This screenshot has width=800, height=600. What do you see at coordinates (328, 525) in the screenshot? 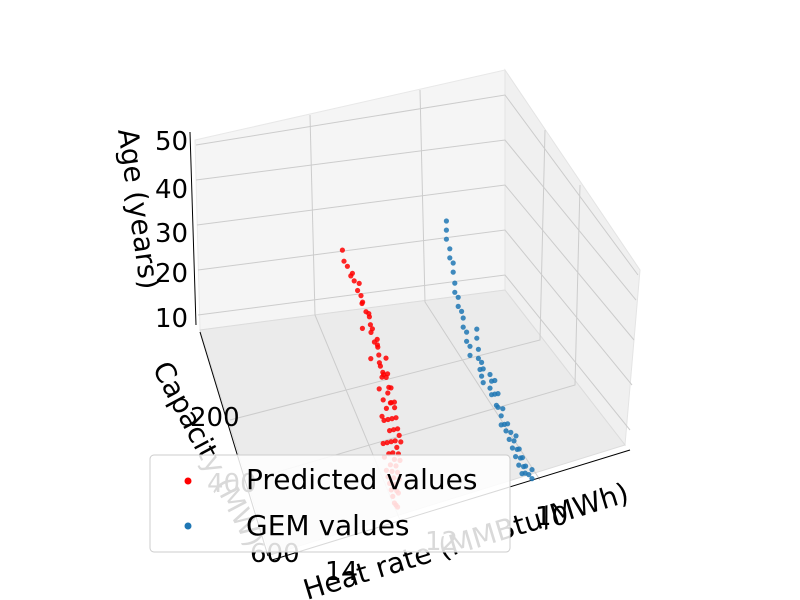
I see `legend-label-gem: GEM values` at bounding box center [328, 525].